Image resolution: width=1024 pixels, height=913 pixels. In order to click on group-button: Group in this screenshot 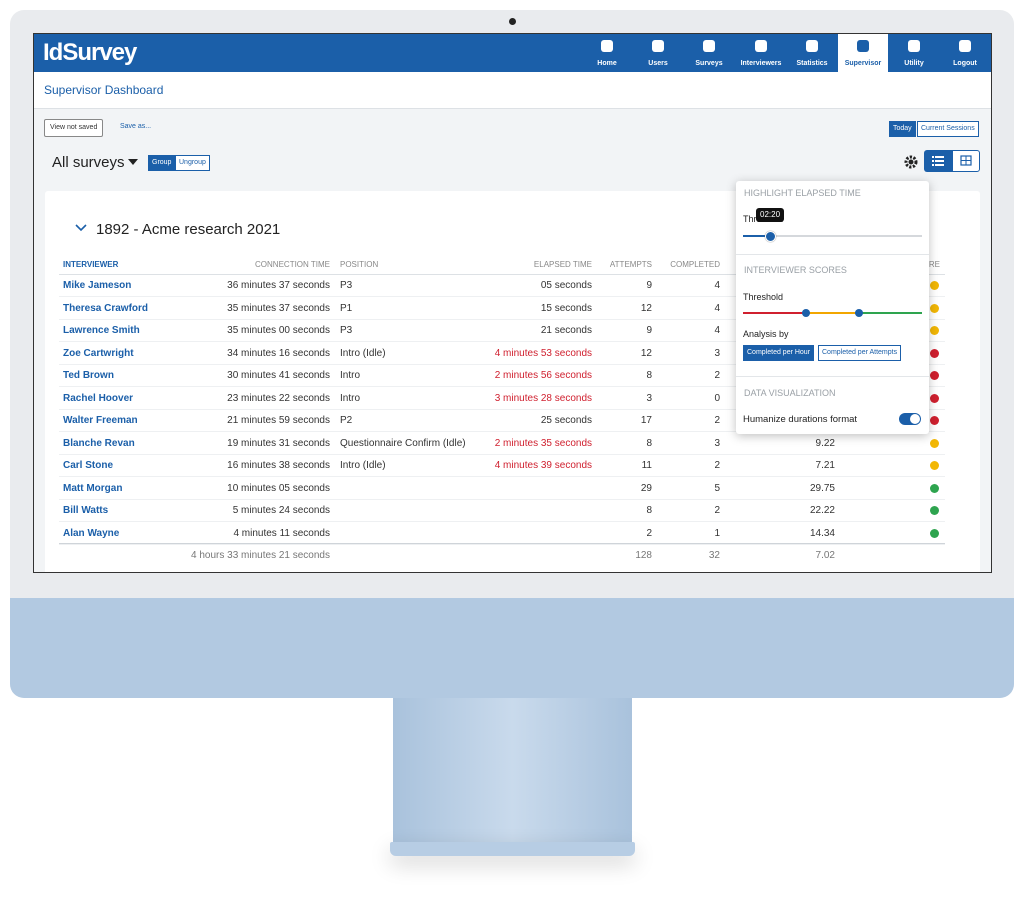, I will do `click(162, 163)`.